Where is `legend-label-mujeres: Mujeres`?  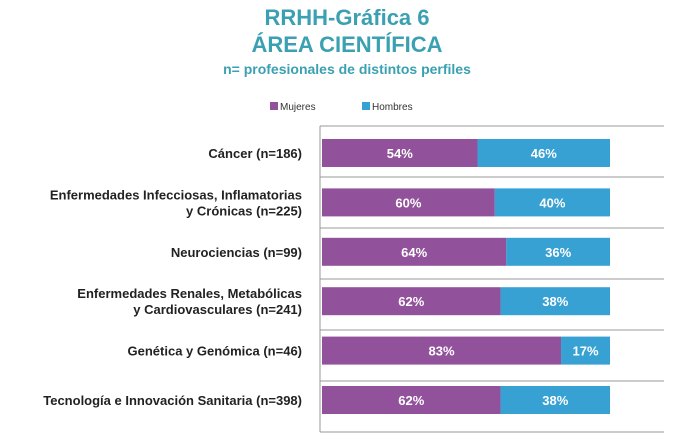
legend-label-mujeres: Mujeres is located at coordinates (298, 107).